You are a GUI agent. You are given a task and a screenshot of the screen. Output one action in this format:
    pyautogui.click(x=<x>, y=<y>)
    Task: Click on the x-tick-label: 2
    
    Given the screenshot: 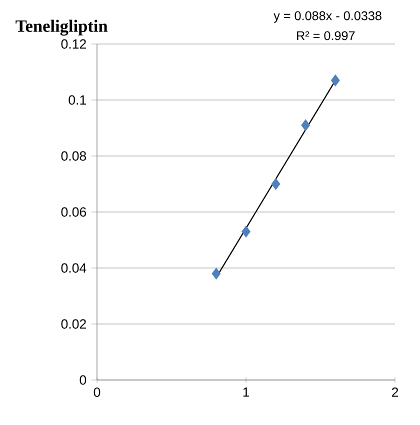 What is the action you would take?
    pyautogui.click(x=395, y=392)
    